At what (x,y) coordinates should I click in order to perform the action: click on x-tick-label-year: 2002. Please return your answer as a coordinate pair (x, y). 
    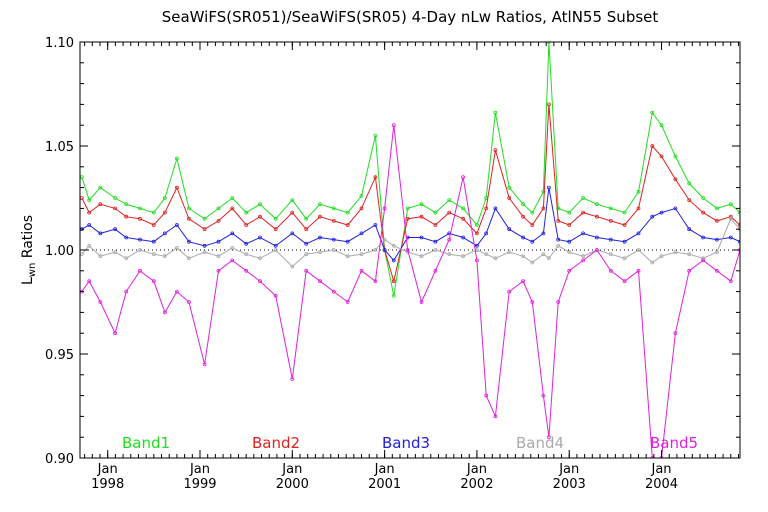
    Looking at the image, I should click on (476, 484).